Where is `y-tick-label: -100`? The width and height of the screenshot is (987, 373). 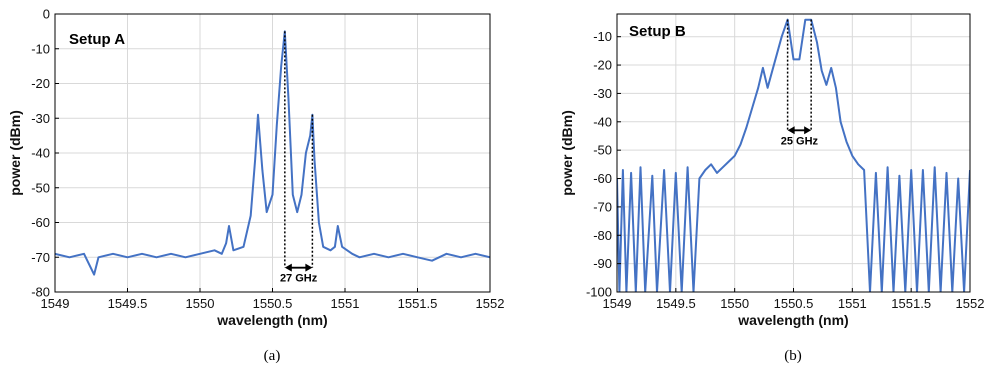
y-tick-label: -100 is located at coordinates (599, 292).